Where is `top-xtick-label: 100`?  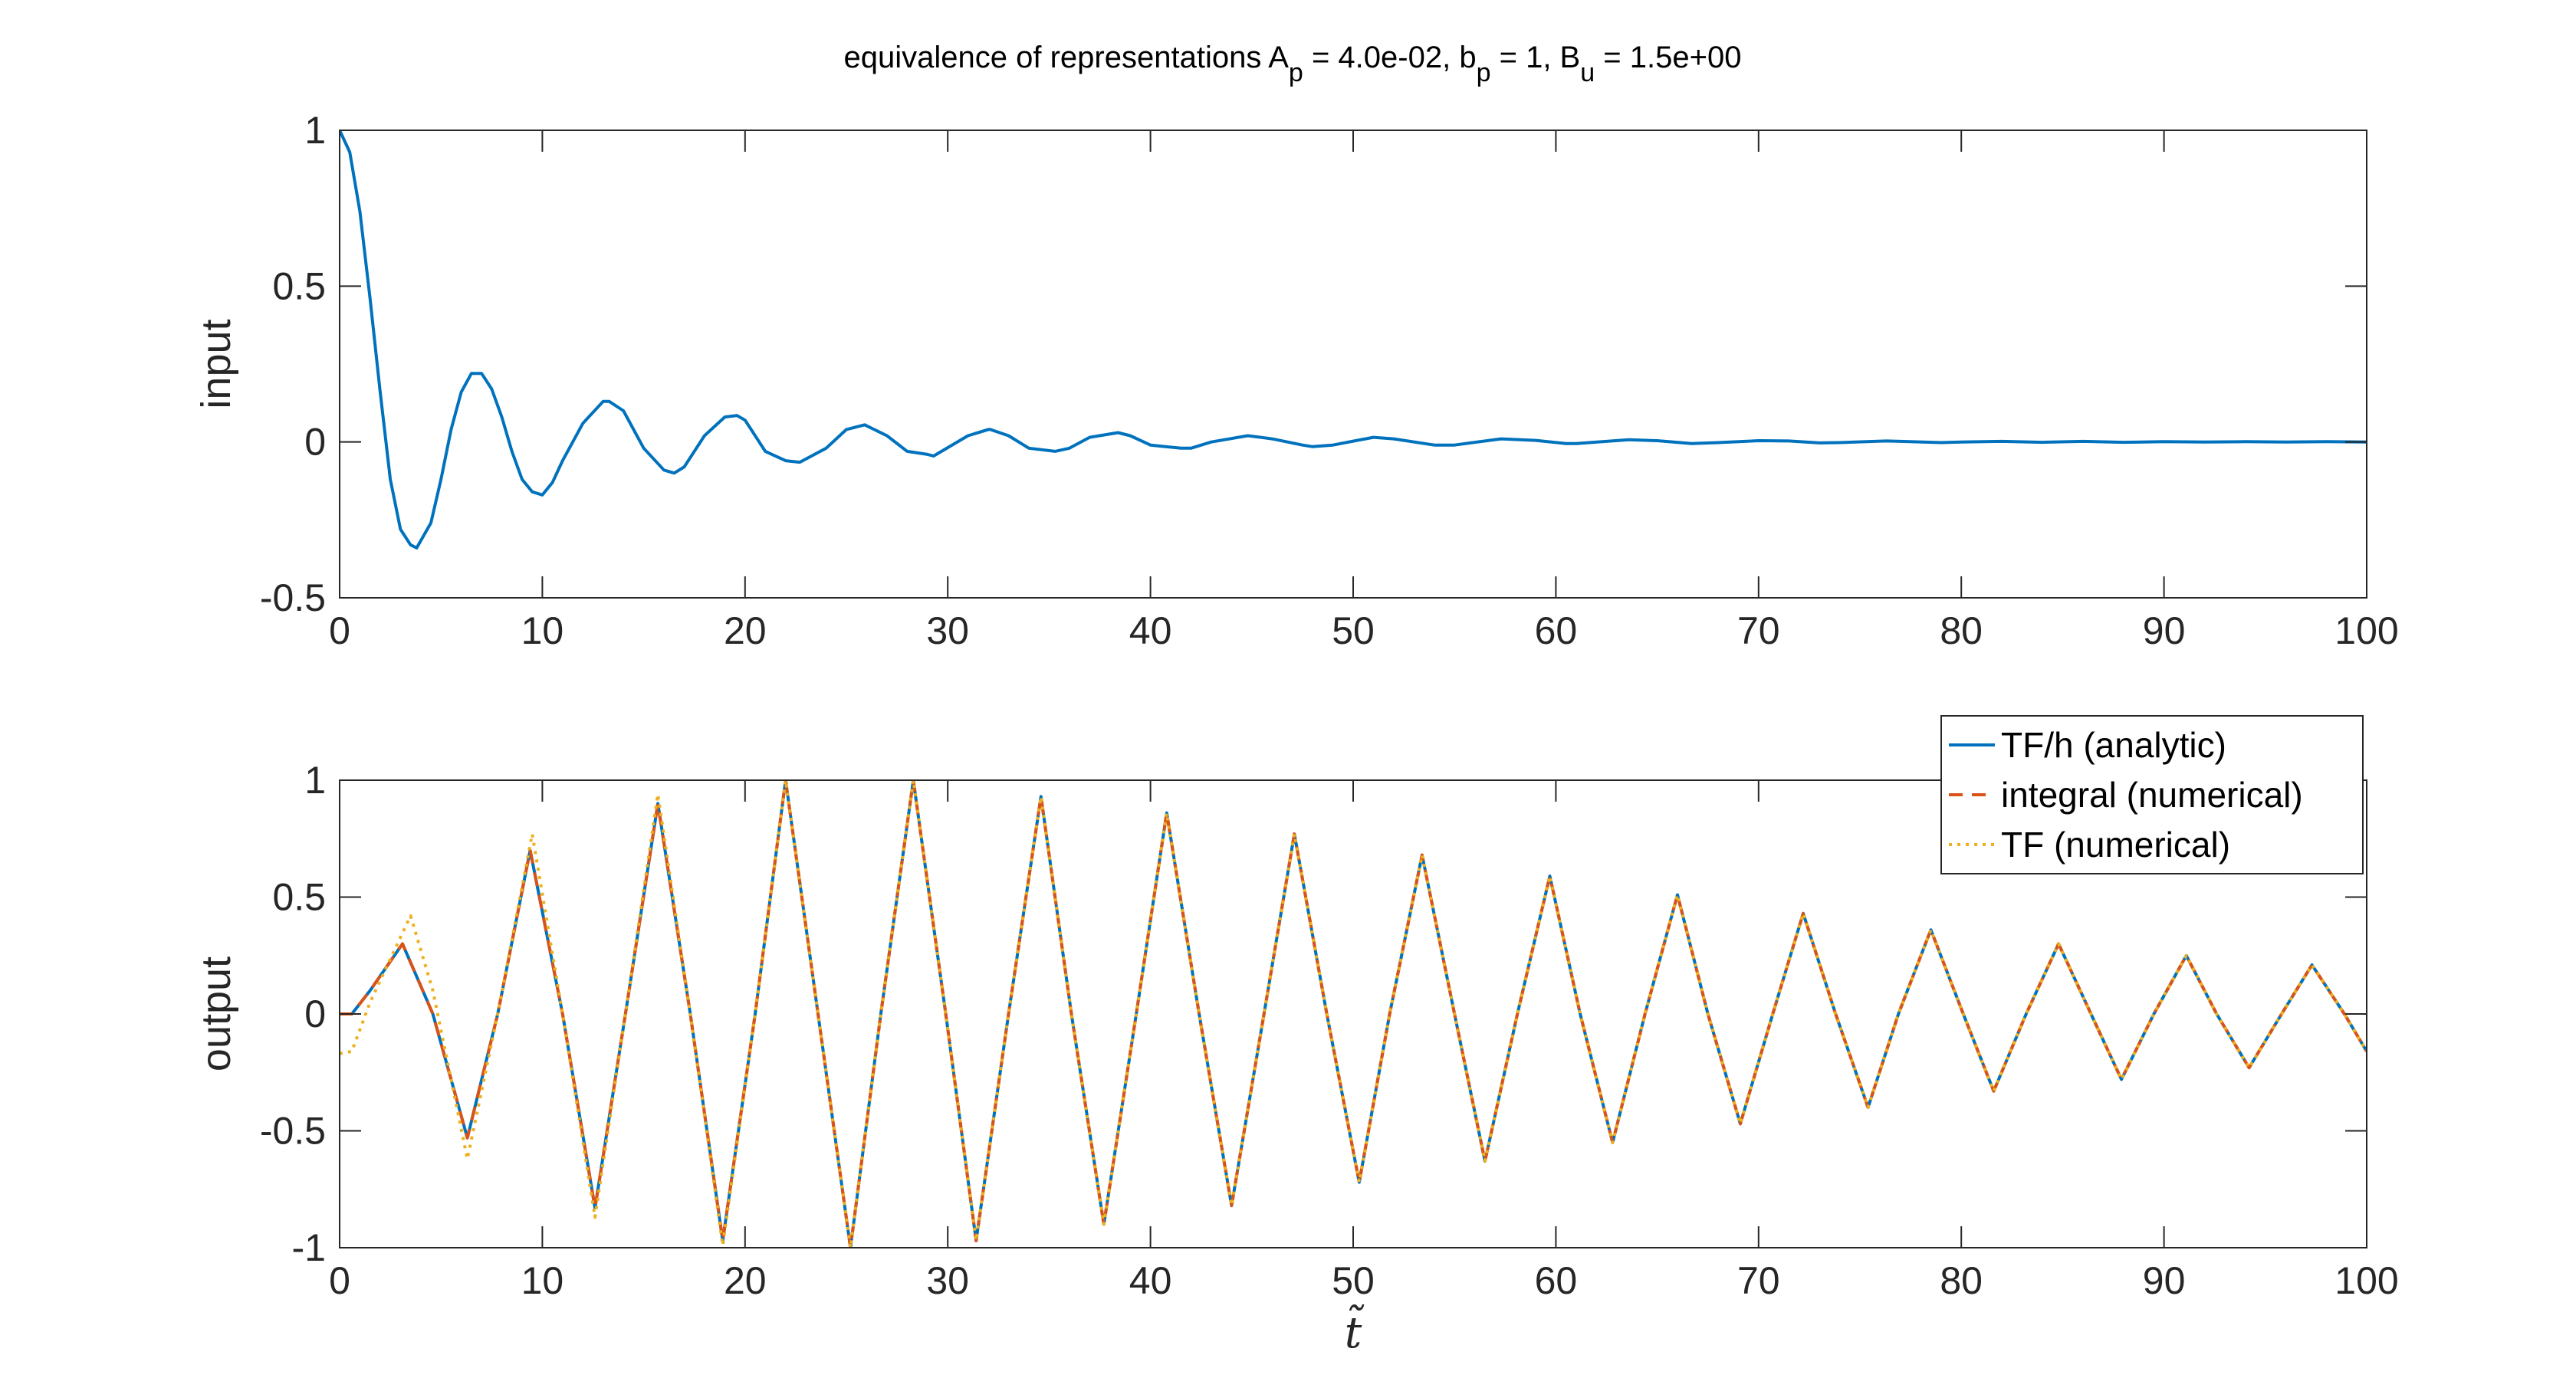
top-xtick-label: 100 is located at coordinates (2366, 630).